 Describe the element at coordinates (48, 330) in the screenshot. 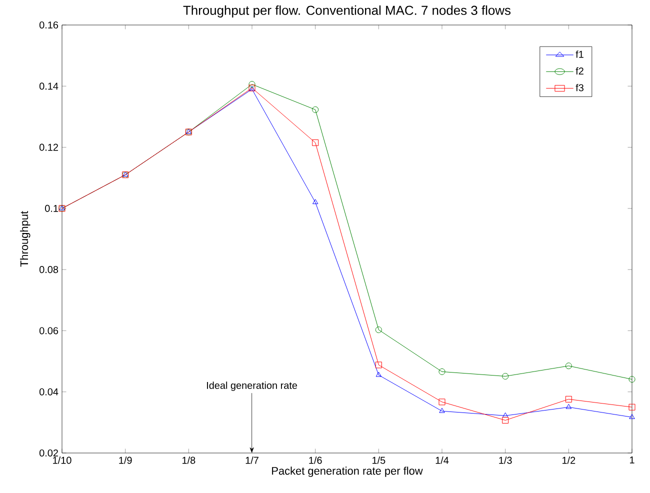

I see `y-tick-label: 0.06` at that location.